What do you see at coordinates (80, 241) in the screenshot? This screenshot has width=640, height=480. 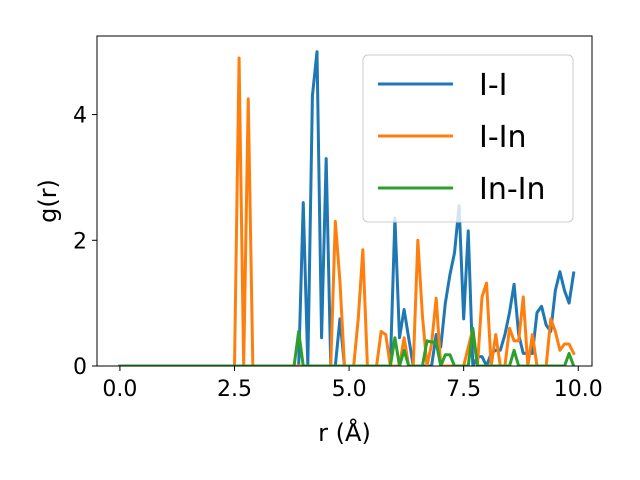 I see `y-tick-label: 2` at bounding box center [80, 241].